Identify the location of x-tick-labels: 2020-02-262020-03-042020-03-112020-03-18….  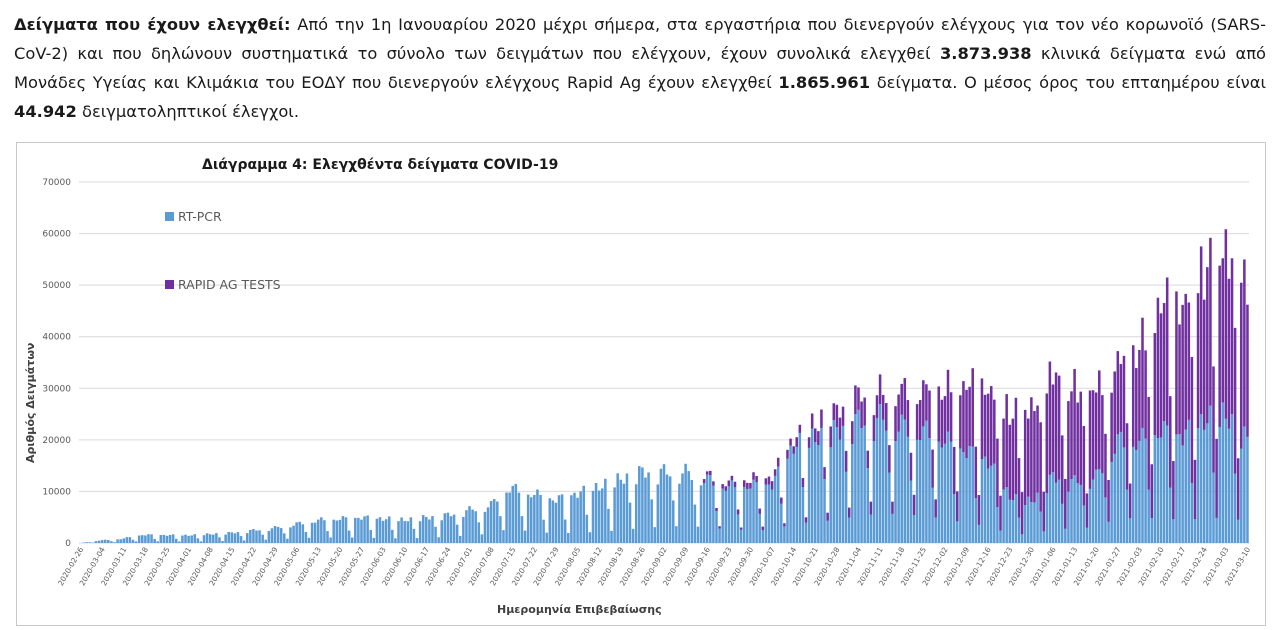
(654, 566).